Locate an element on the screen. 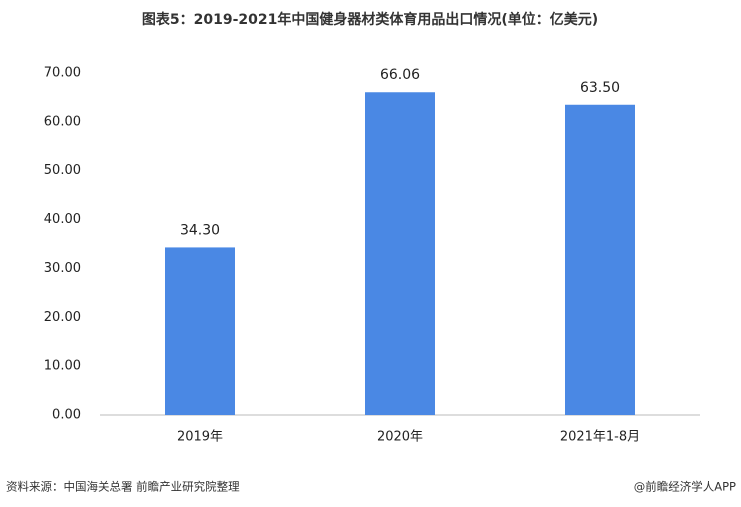 The image size is (741, 507). y-tick-label: 40.00 is located at coordinates (62, 219).